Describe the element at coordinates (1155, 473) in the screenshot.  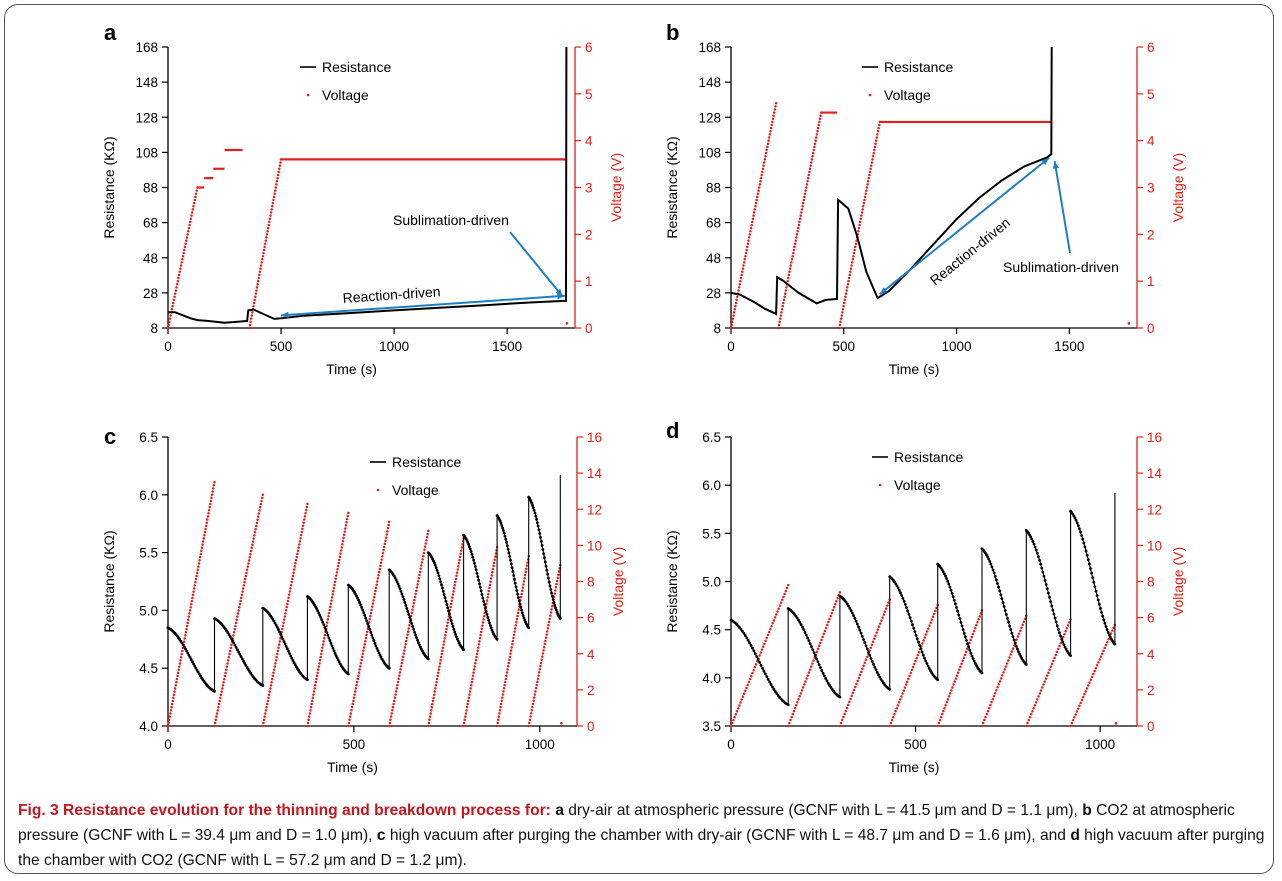
I see `y2-tick-label-d: 14` at that location.